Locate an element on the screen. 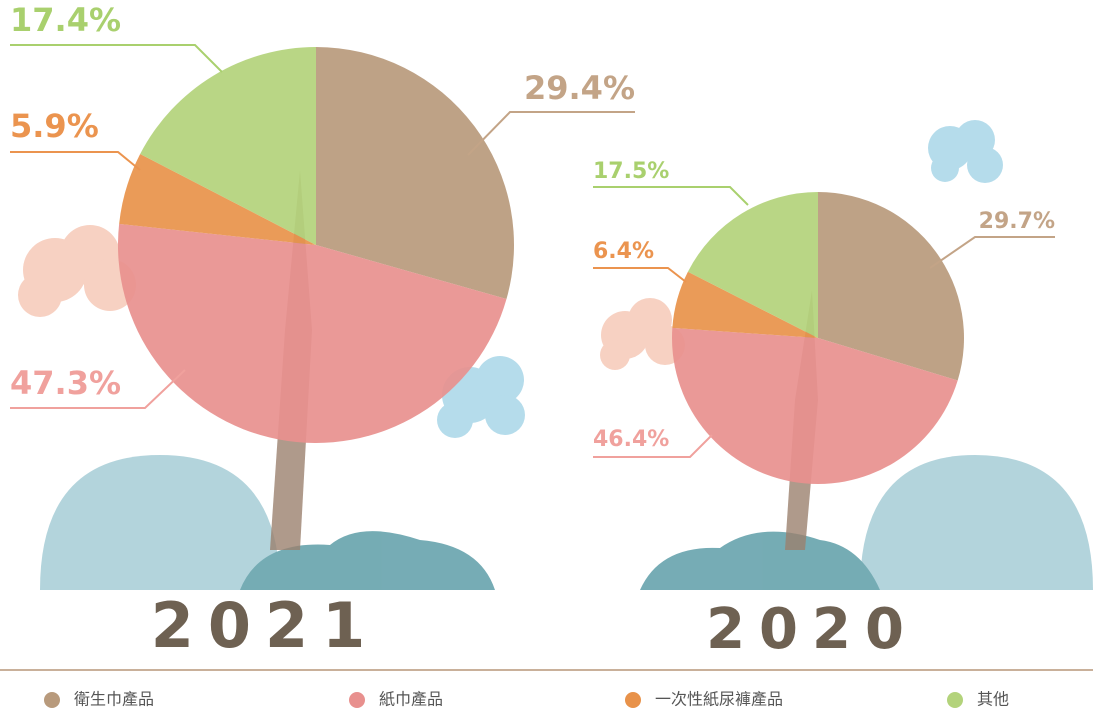  data-label: 17.4% is located at coordinates (65, 20).